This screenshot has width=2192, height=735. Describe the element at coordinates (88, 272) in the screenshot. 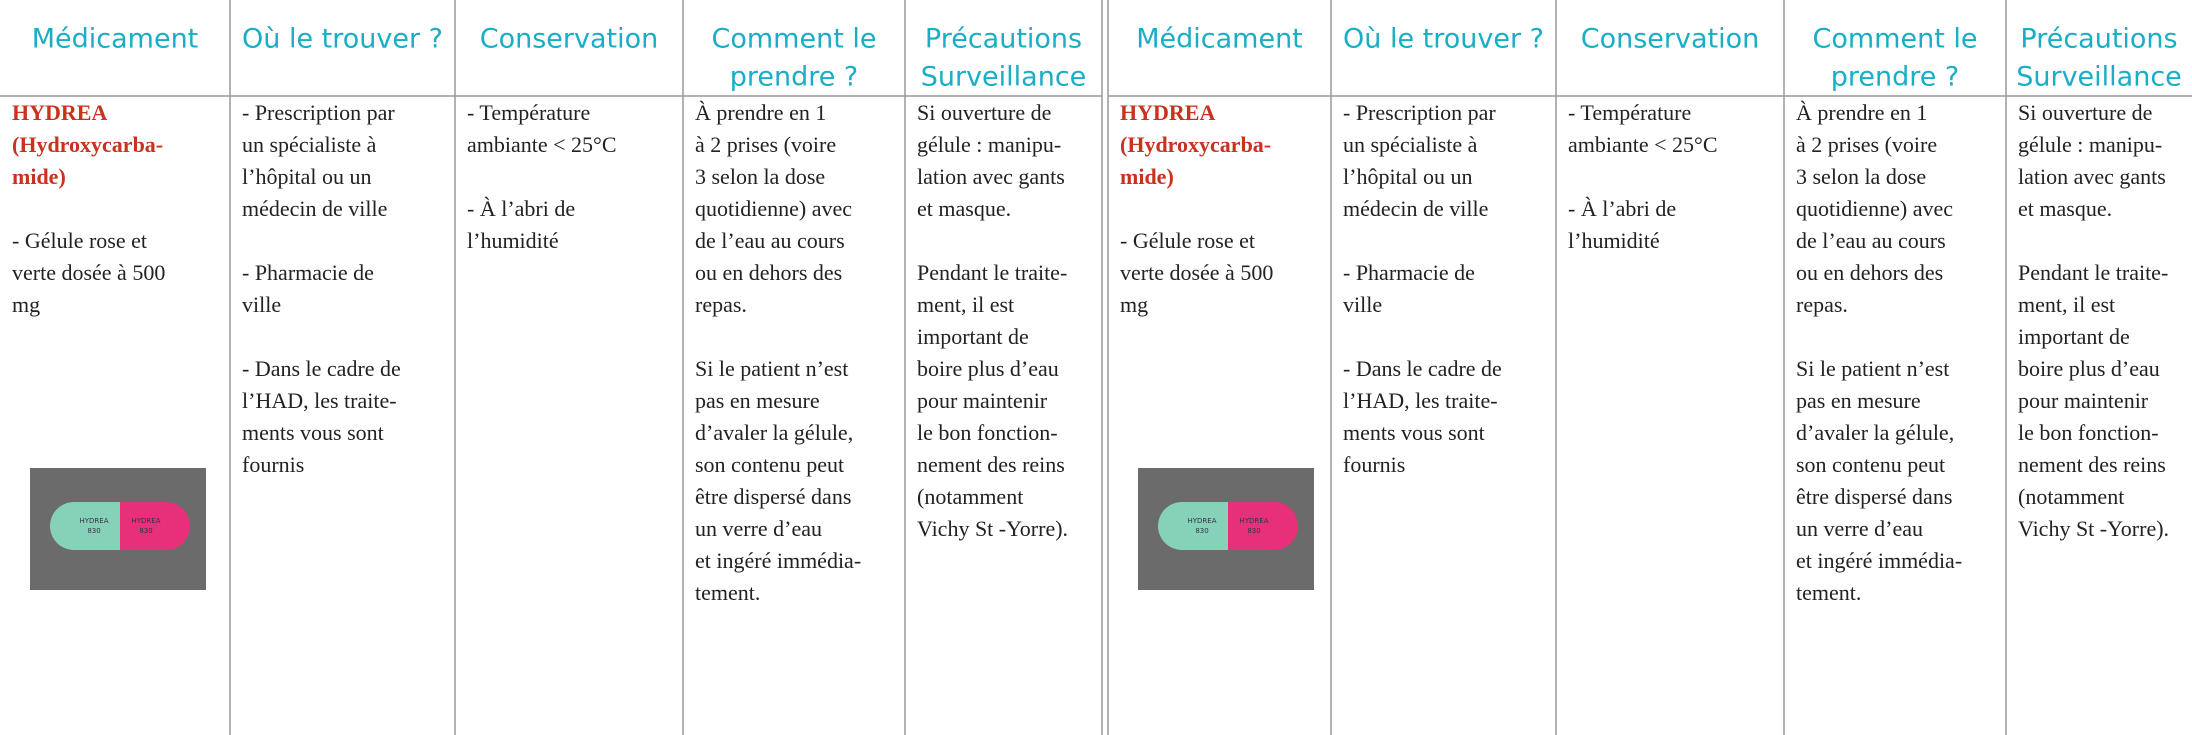

I see `cell-text: verte dosée à 500` at that location.